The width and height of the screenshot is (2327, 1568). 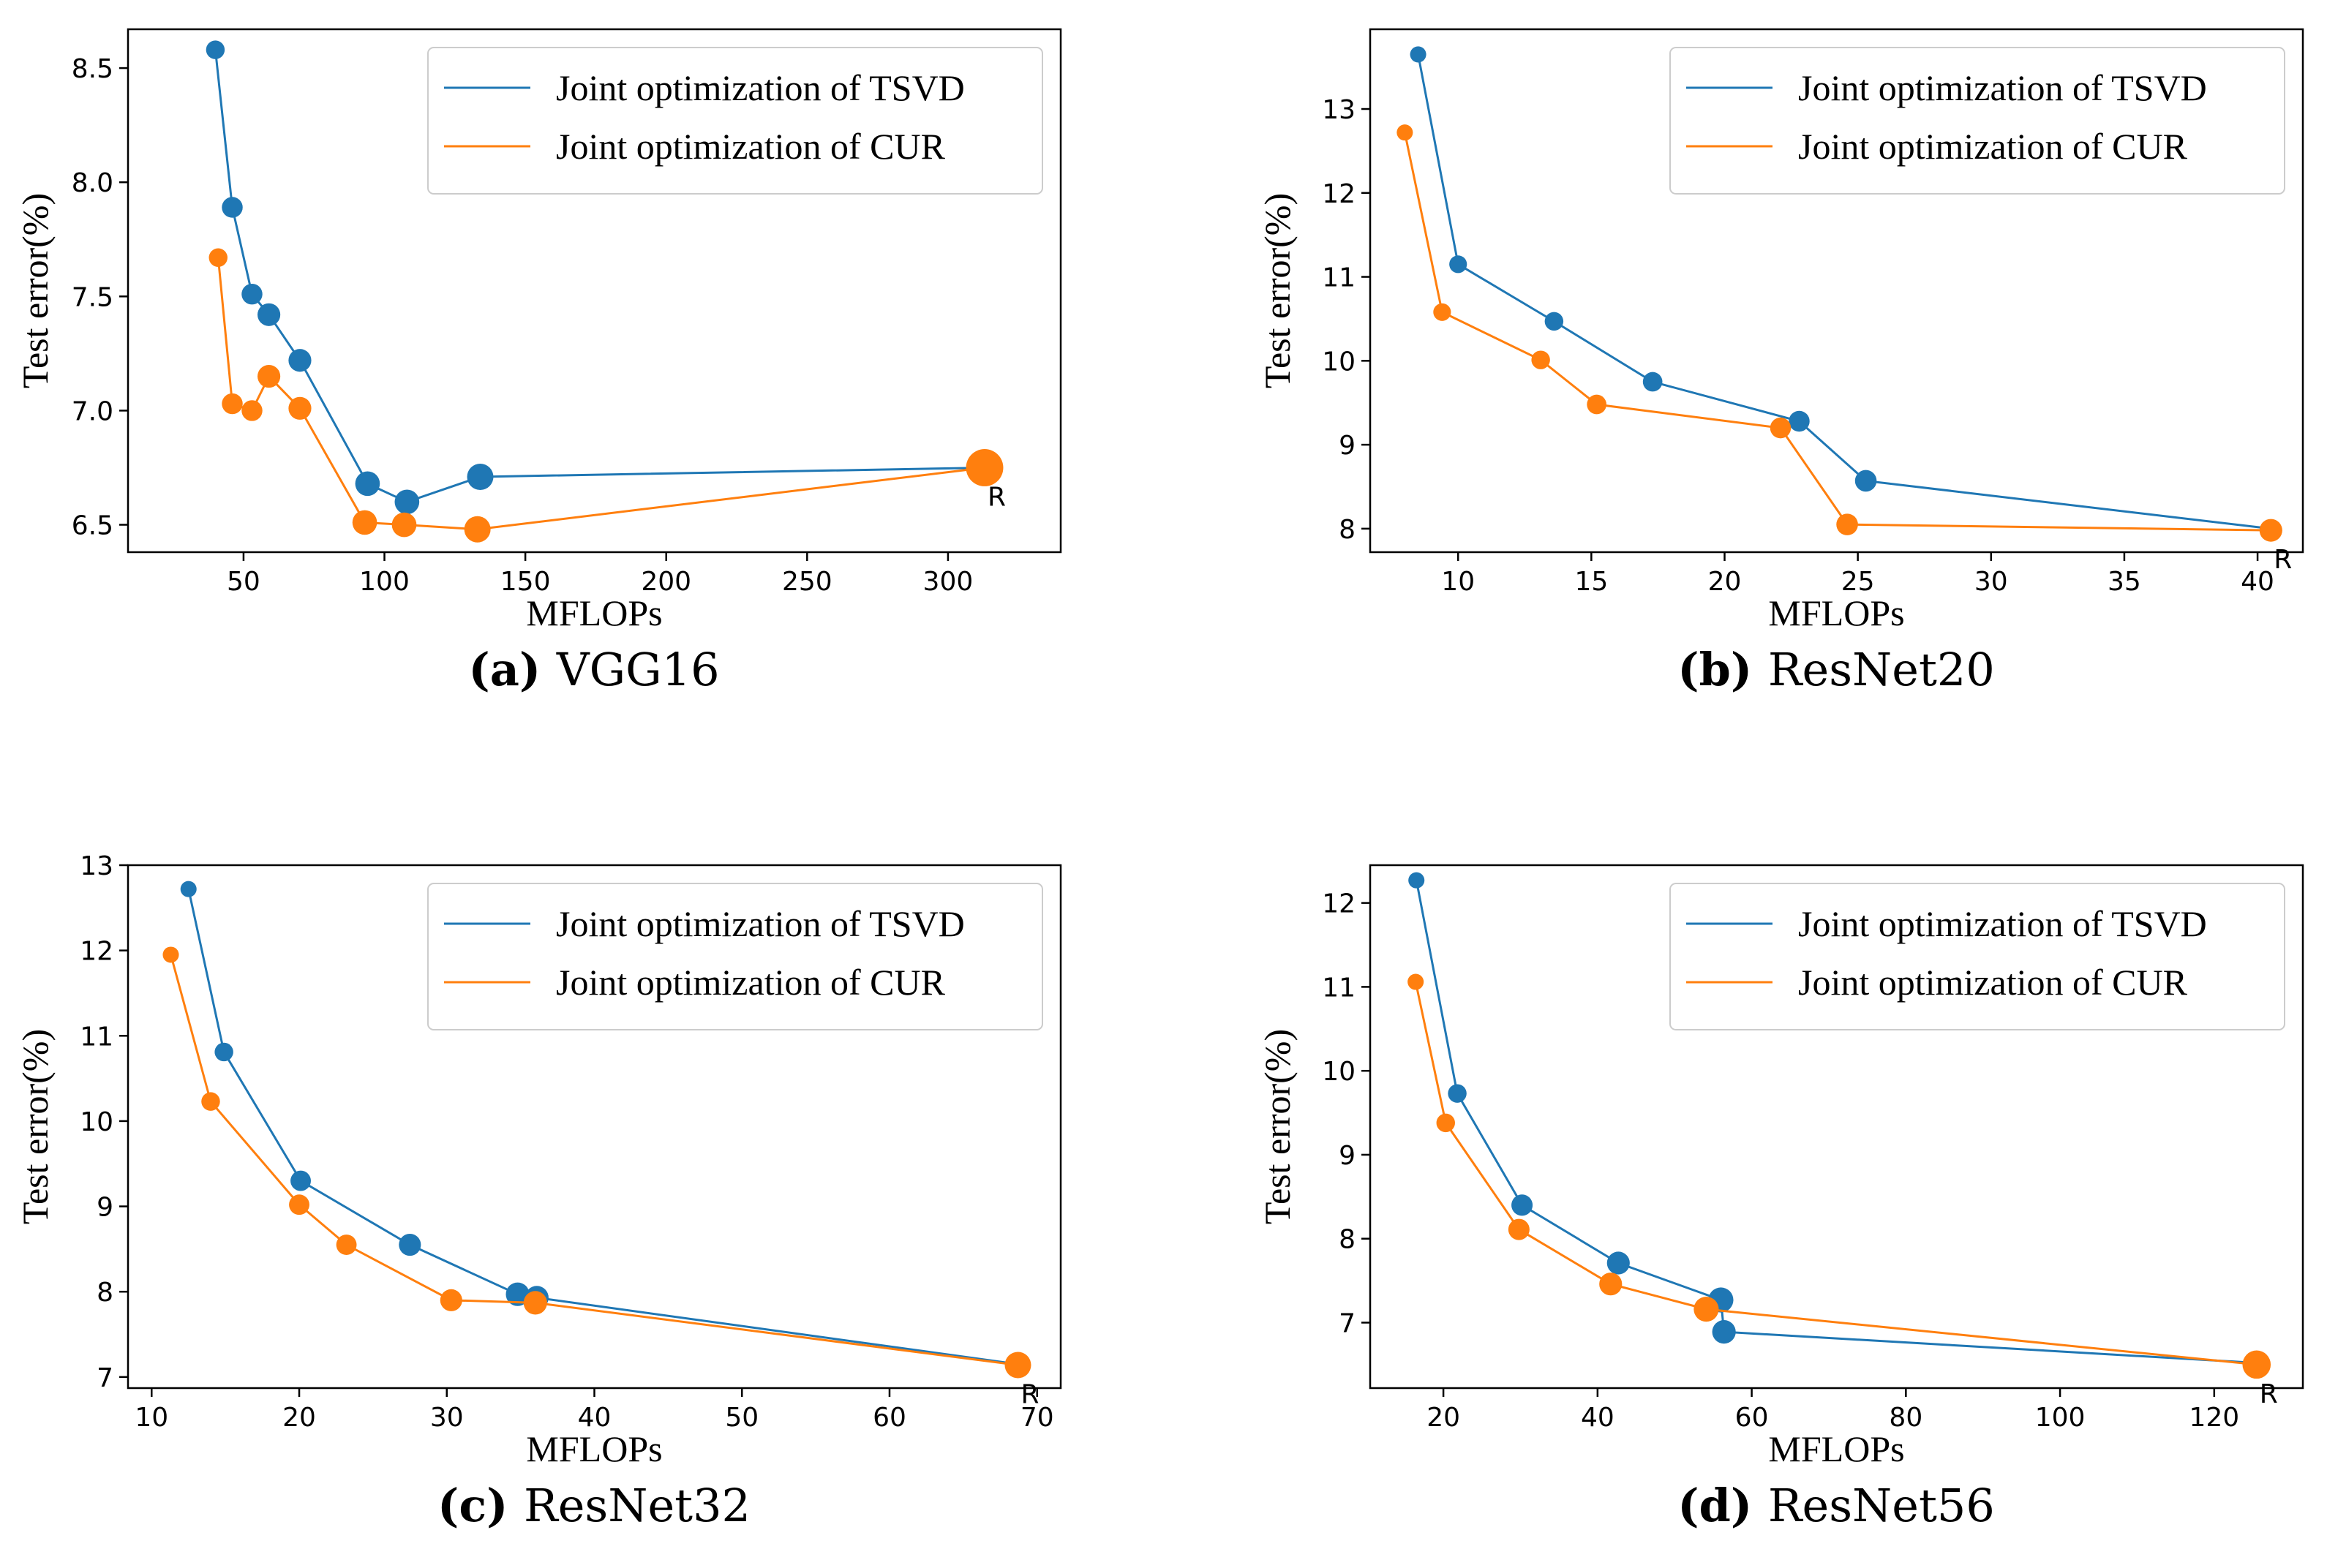 What do you see at coordinates (666, 582) in the screenshot?
I see `x-tick-label: 200` at bounding box center [666, 582].